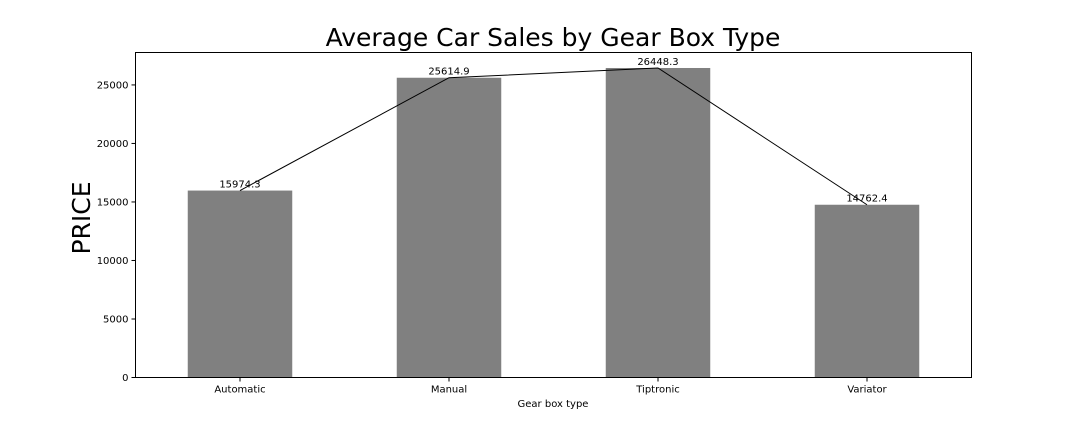  What do you see at coordinates (553, 37) in the screenshot?
I see `chart-title: Average Car Sales by Gear Box Type` at bounding box center [553, 37].